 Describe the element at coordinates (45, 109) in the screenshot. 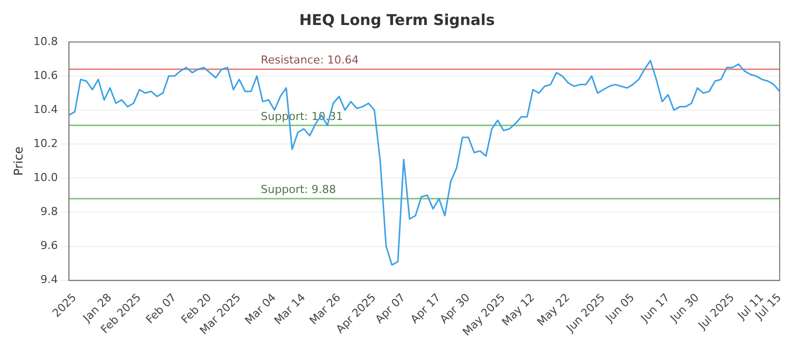

I see `y-tick-label: 10.4` at that location.